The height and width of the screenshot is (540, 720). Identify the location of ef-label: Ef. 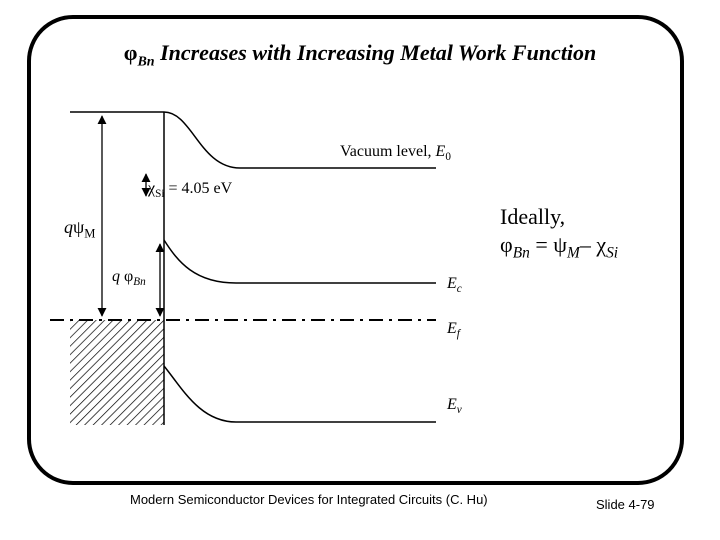
(453, 330).